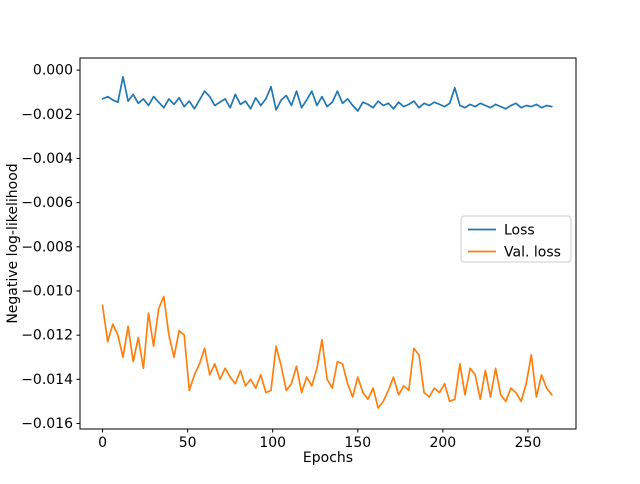 The height and width of the screenshot is (484, 640). I want to click on x-tick-label: 0, so click(102, 443).